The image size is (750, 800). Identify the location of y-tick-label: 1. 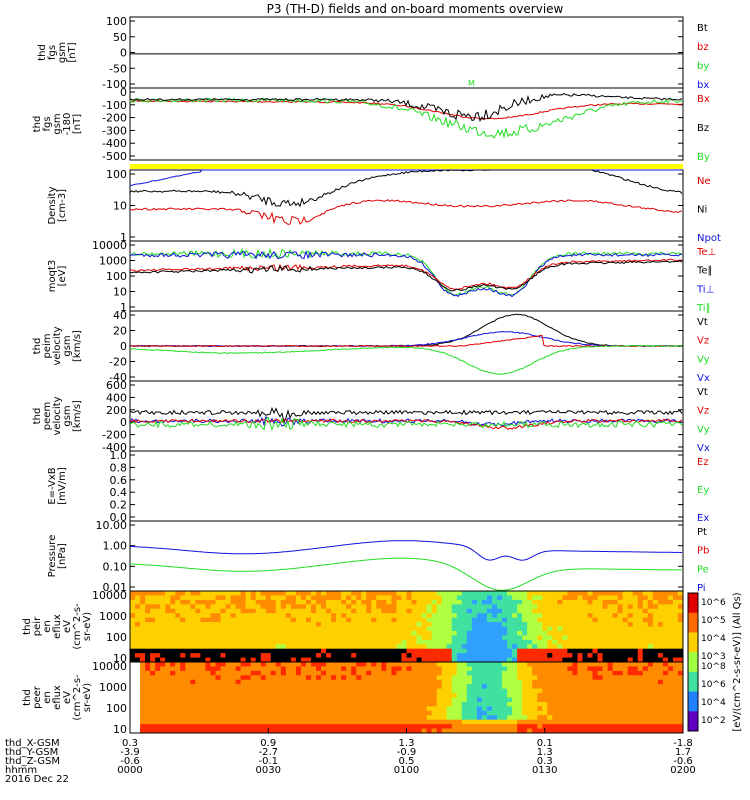
(123, 307).